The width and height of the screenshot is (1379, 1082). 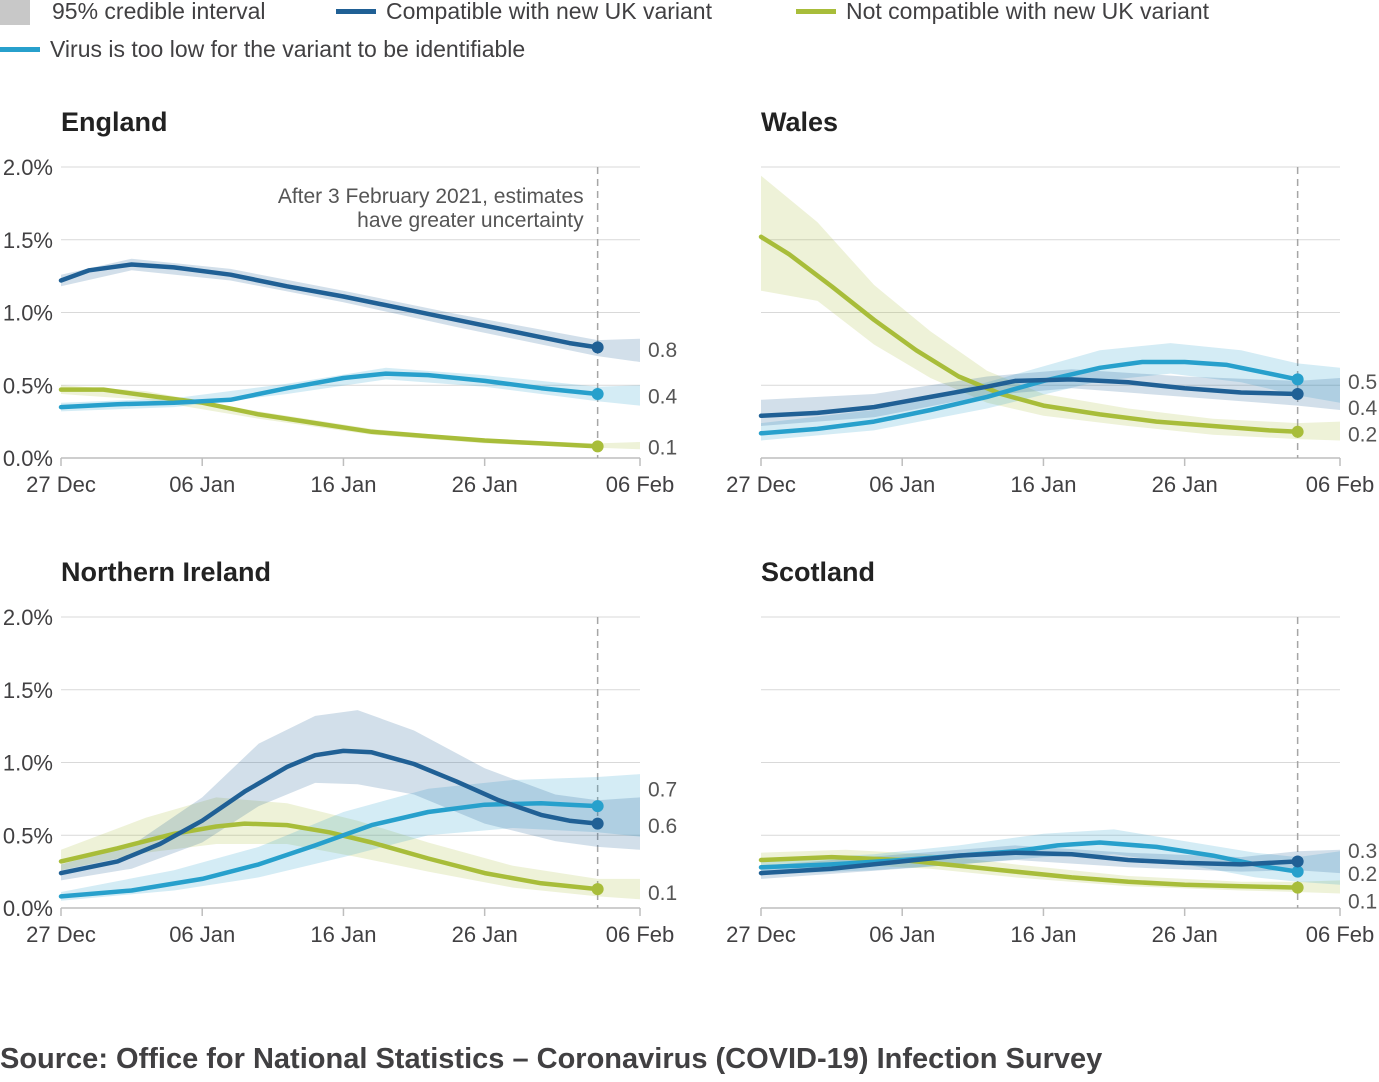 I want to click on credible-interval-swatch, so click(x=15, y=12).